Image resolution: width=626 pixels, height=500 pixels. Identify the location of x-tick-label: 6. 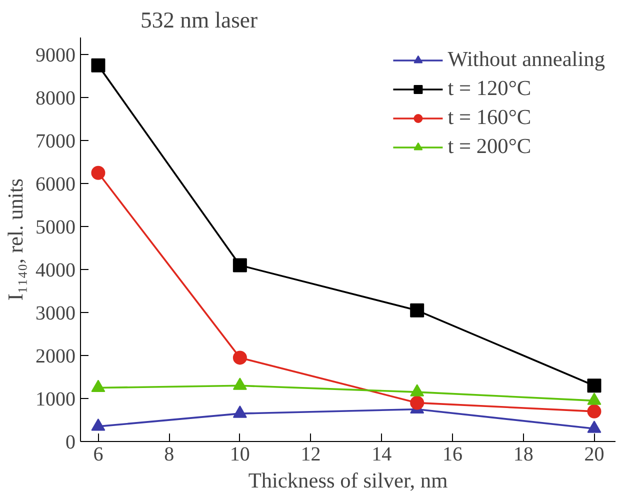
(98, 455).